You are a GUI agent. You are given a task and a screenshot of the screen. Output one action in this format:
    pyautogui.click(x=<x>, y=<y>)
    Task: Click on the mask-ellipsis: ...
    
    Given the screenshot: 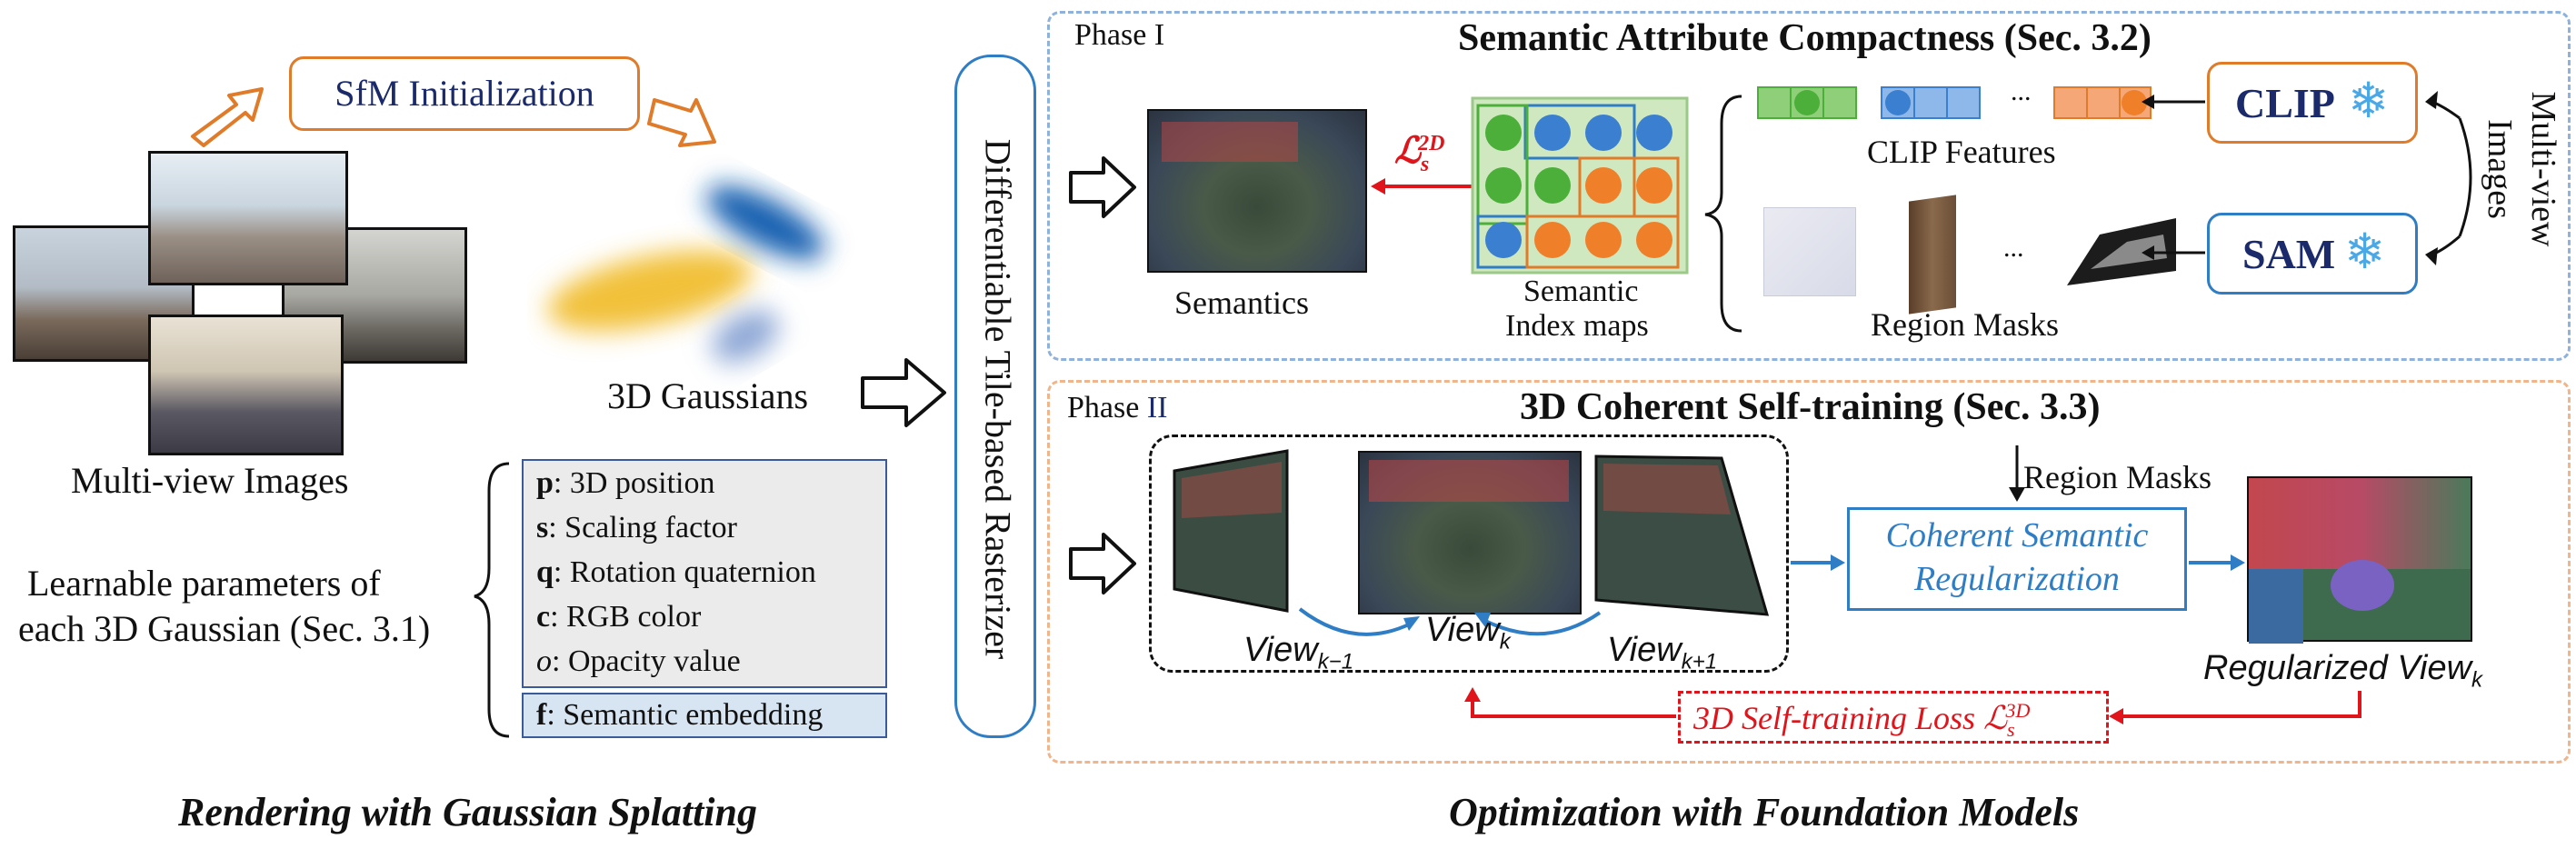 What is the action you would take?
    pyautogui.click(x=2013, y=248)
    